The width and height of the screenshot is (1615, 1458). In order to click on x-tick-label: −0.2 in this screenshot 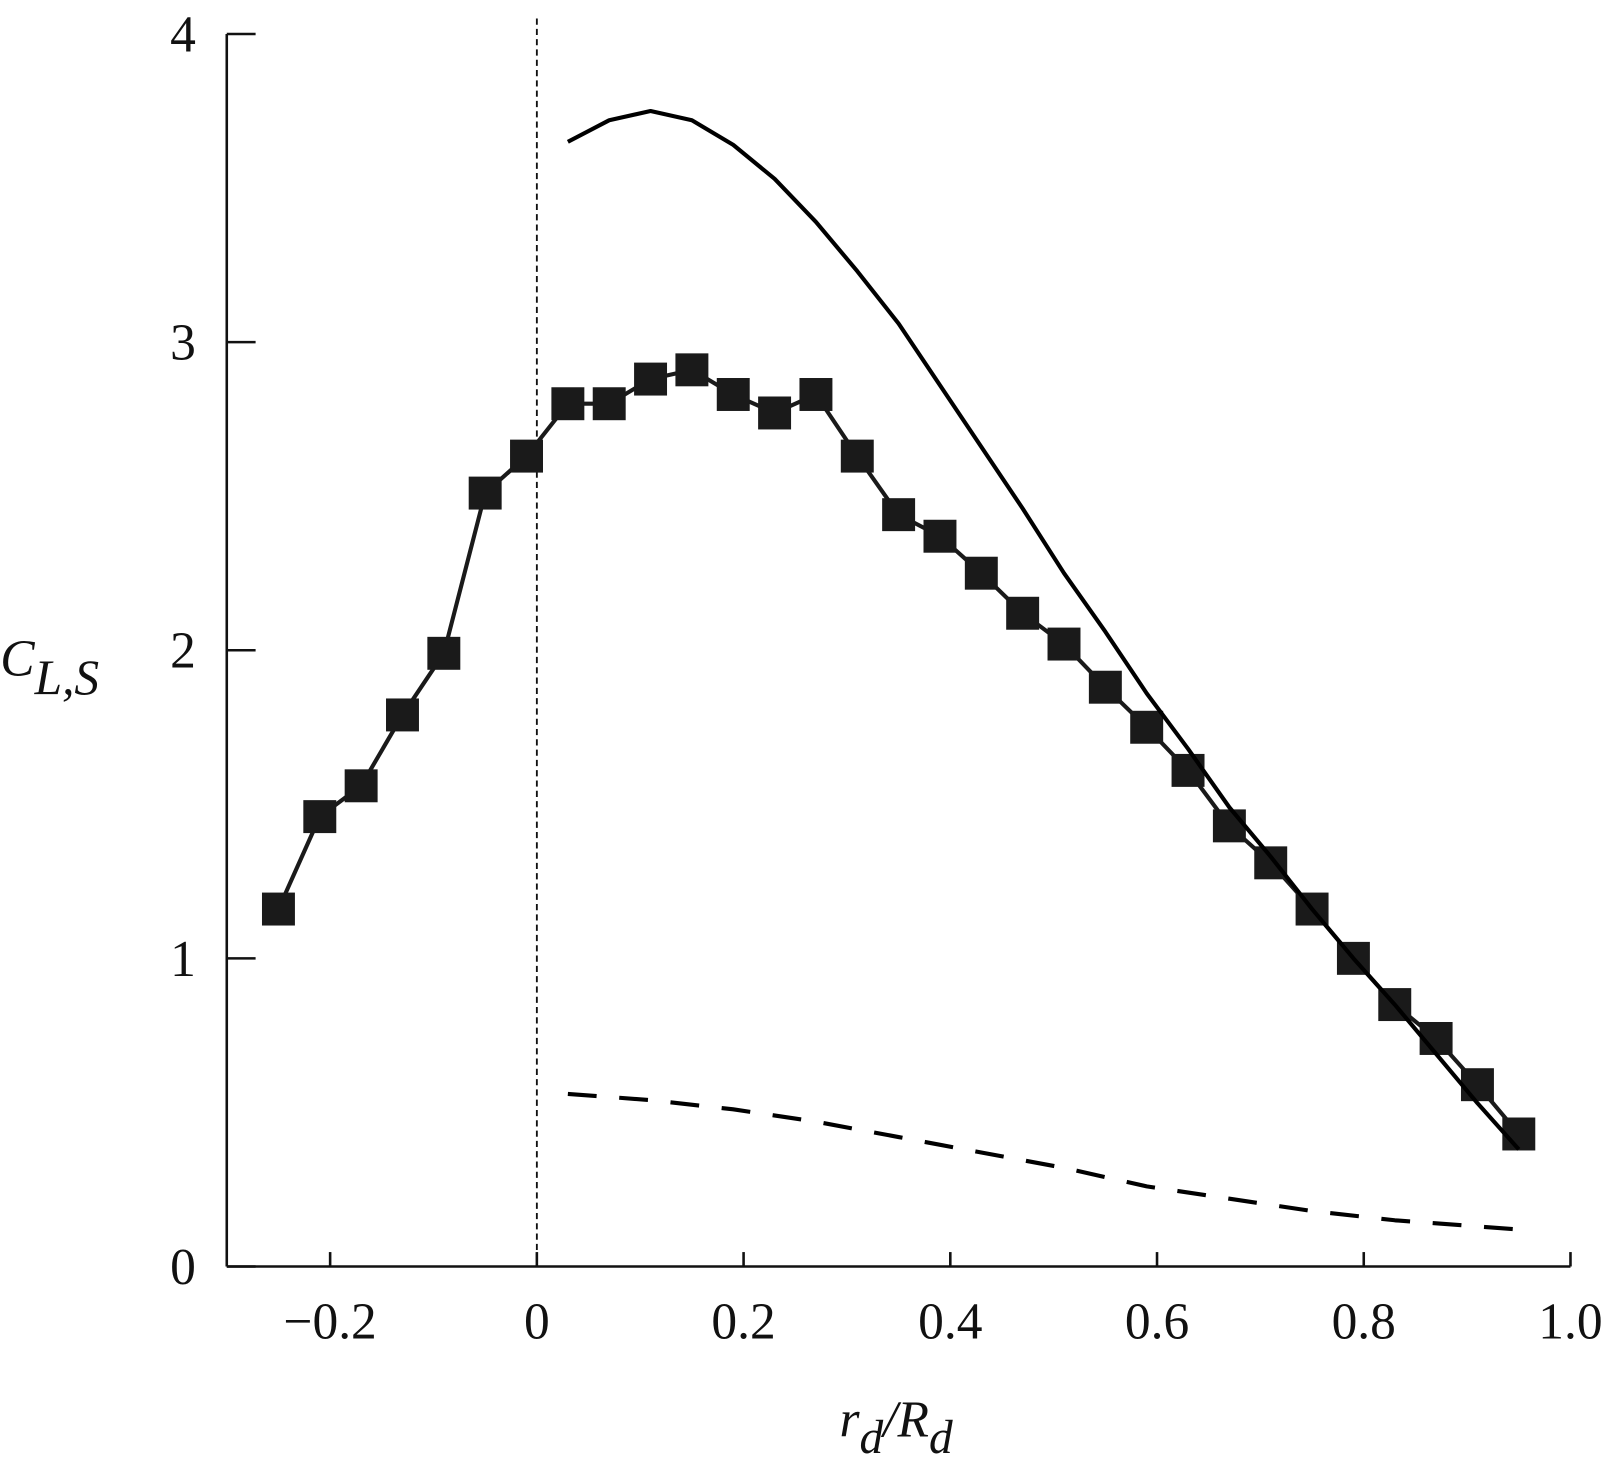, I will do `click(329, 1322)`.